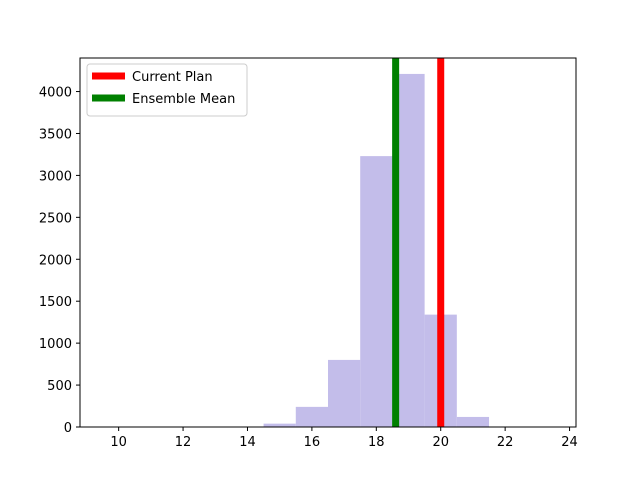 Image resolution: width=640 pixels, height=480 pixels. What do you see at coordinates (55, 218) in the screenshot?
I see `y-tick-label: 2500` at bounding box center [55, 218].